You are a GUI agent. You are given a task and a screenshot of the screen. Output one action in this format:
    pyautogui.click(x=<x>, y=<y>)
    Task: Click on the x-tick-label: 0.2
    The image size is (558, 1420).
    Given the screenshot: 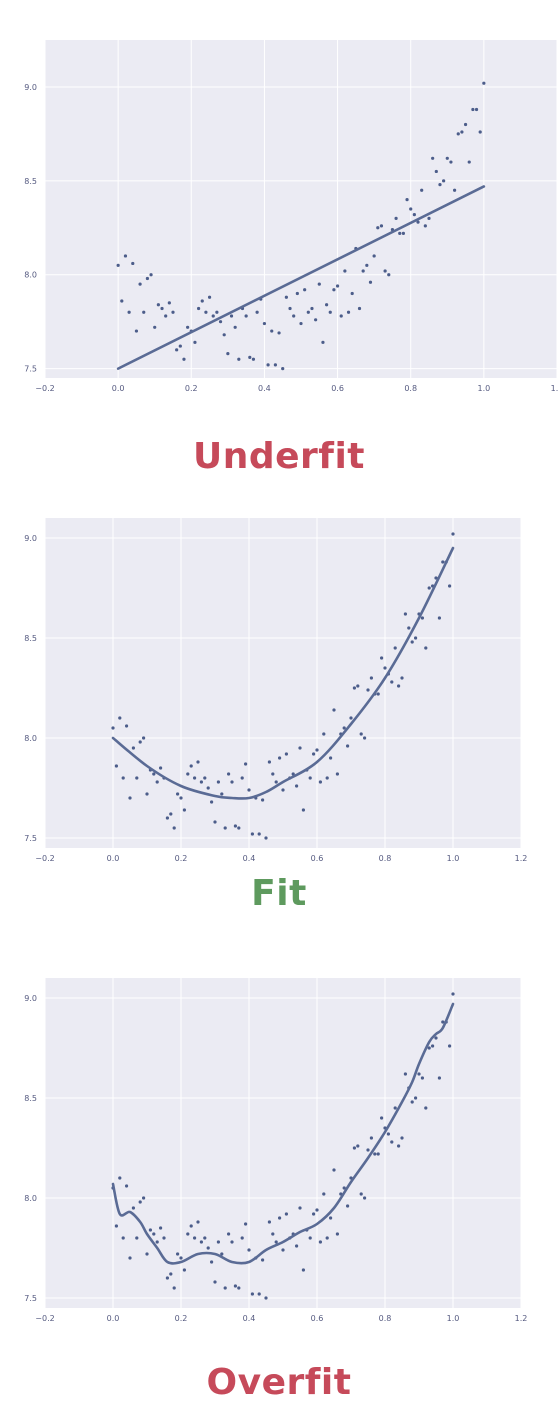 What is the action you would take?
    pyautogui.click(x=181, y=858)
    